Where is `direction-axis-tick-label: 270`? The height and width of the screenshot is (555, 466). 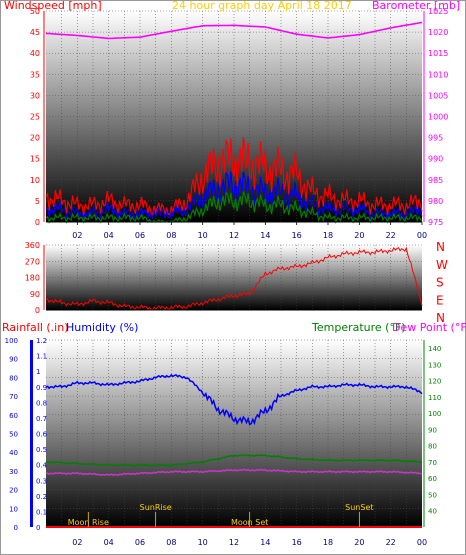
direction-axis-tick-label: 270 is located at coordinates (32, 261).